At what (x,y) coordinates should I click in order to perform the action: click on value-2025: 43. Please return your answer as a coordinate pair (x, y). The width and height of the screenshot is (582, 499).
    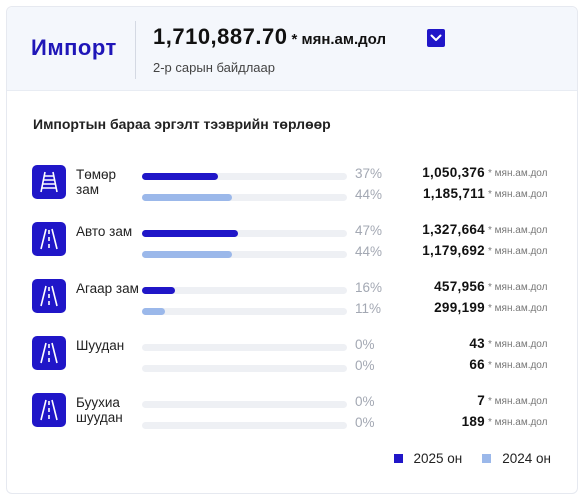
    Looking at the image, I should click on (477, 343).